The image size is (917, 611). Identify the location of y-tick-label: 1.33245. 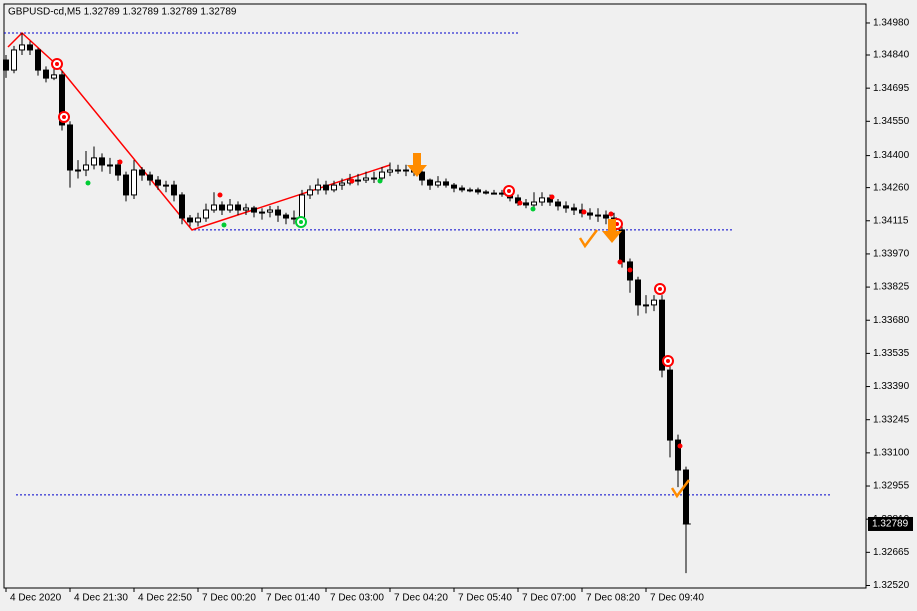
(891, 419).